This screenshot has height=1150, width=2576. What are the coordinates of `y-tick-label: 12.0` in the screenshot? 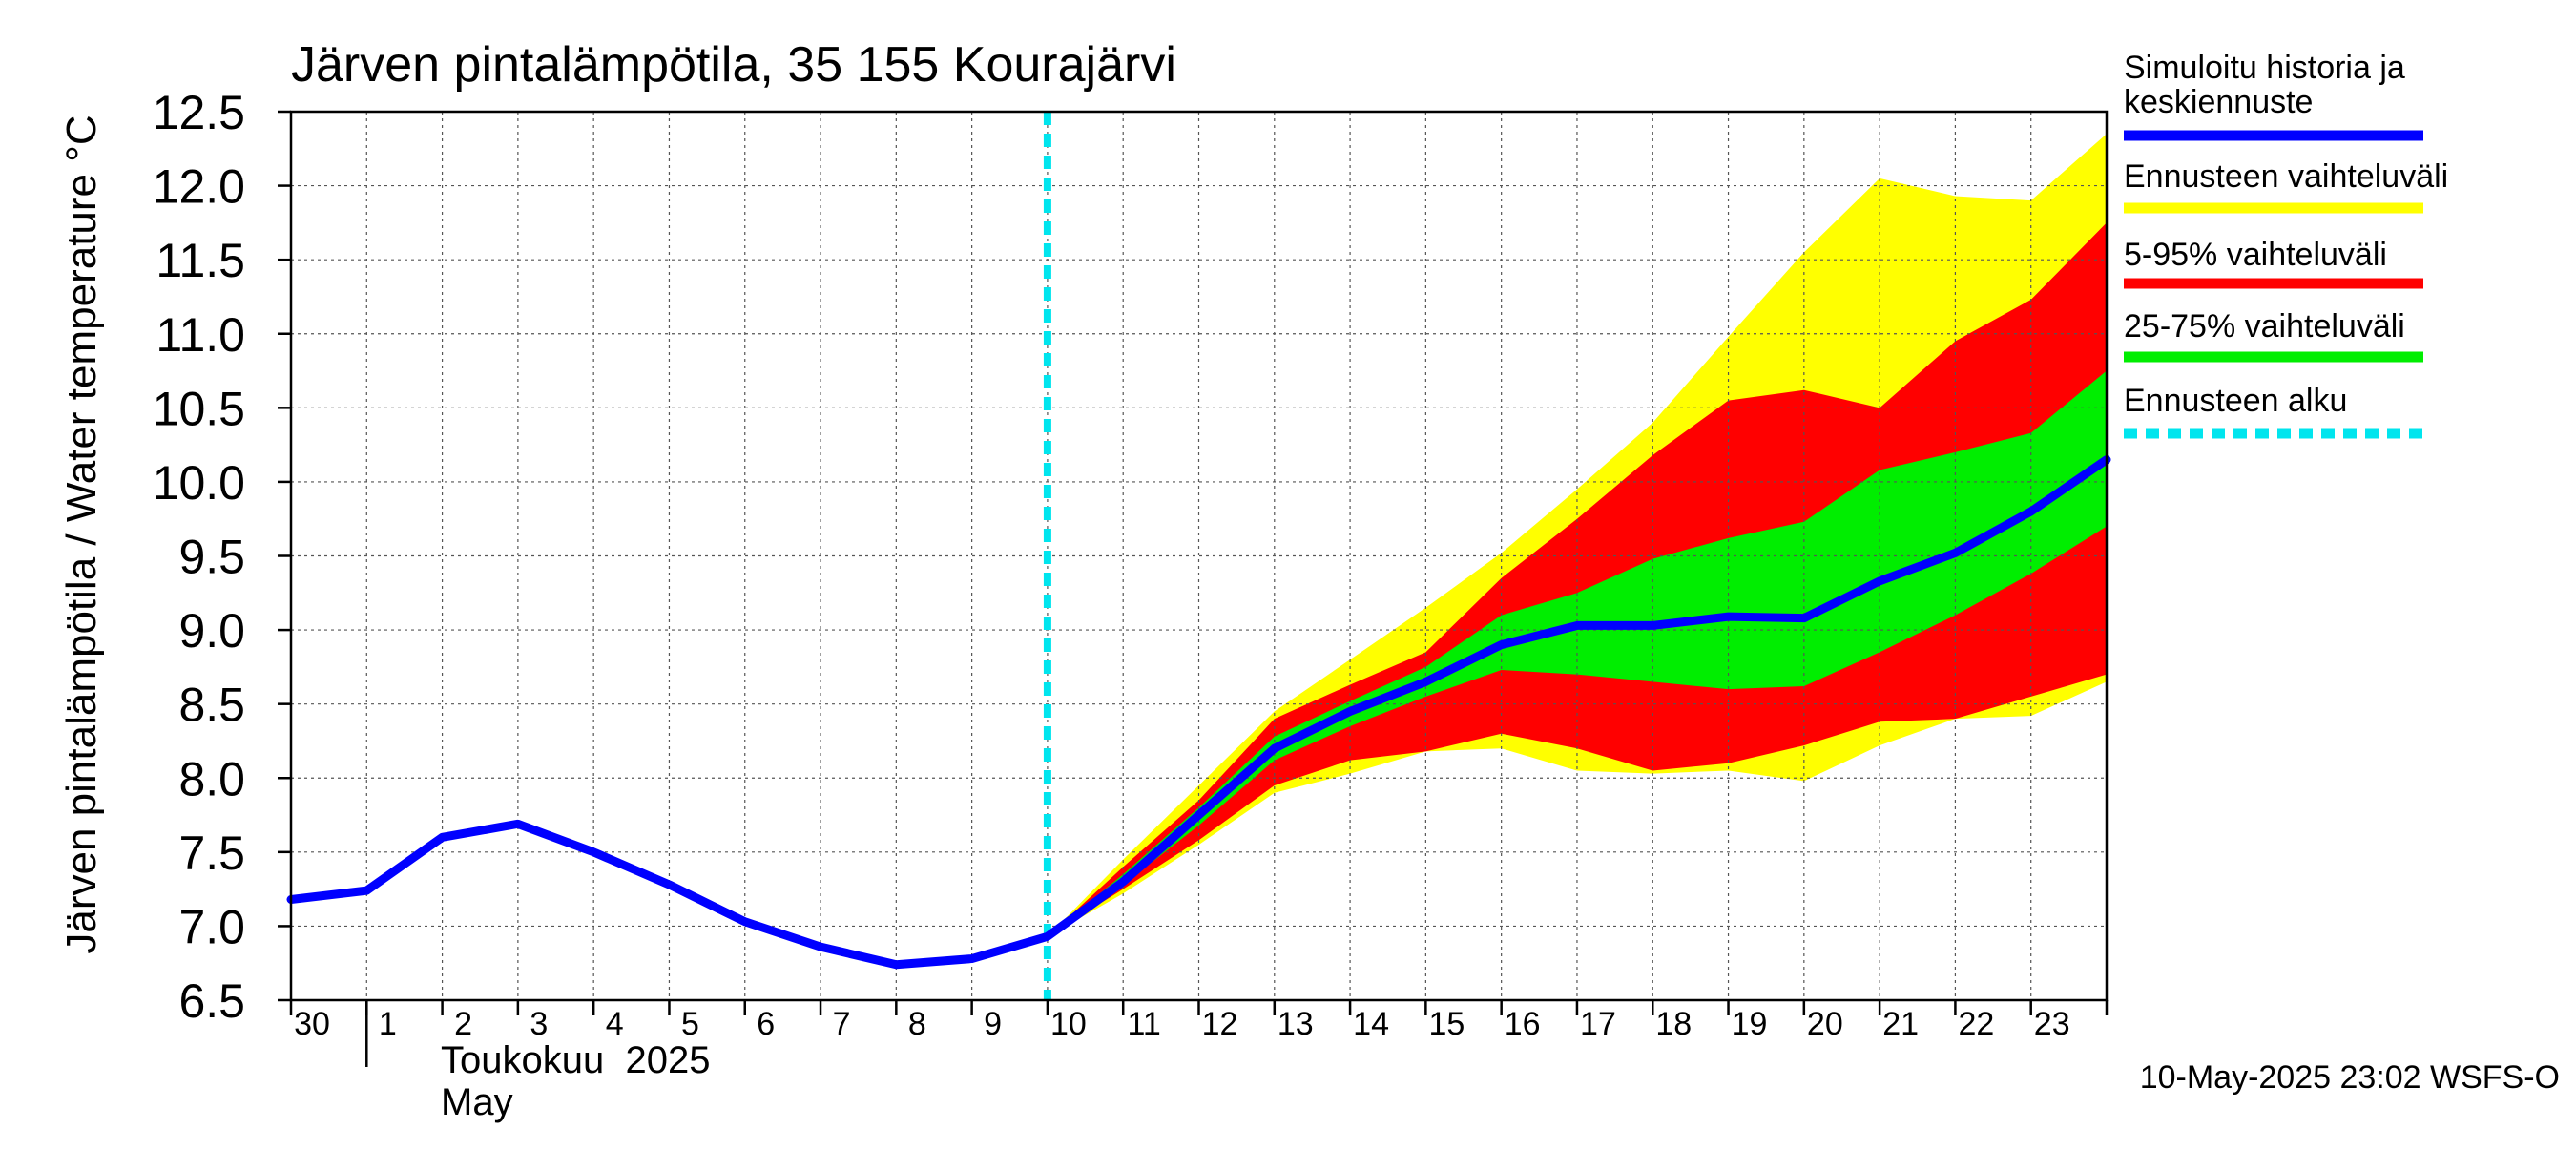 It's located at (199, 187).